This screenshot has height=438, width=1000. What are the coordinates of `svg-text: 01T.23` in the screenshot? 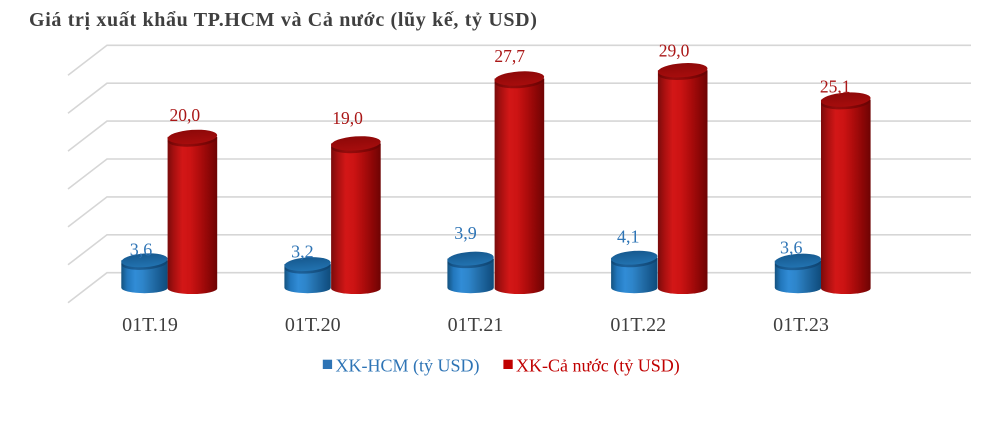 It's located at (801, 325).